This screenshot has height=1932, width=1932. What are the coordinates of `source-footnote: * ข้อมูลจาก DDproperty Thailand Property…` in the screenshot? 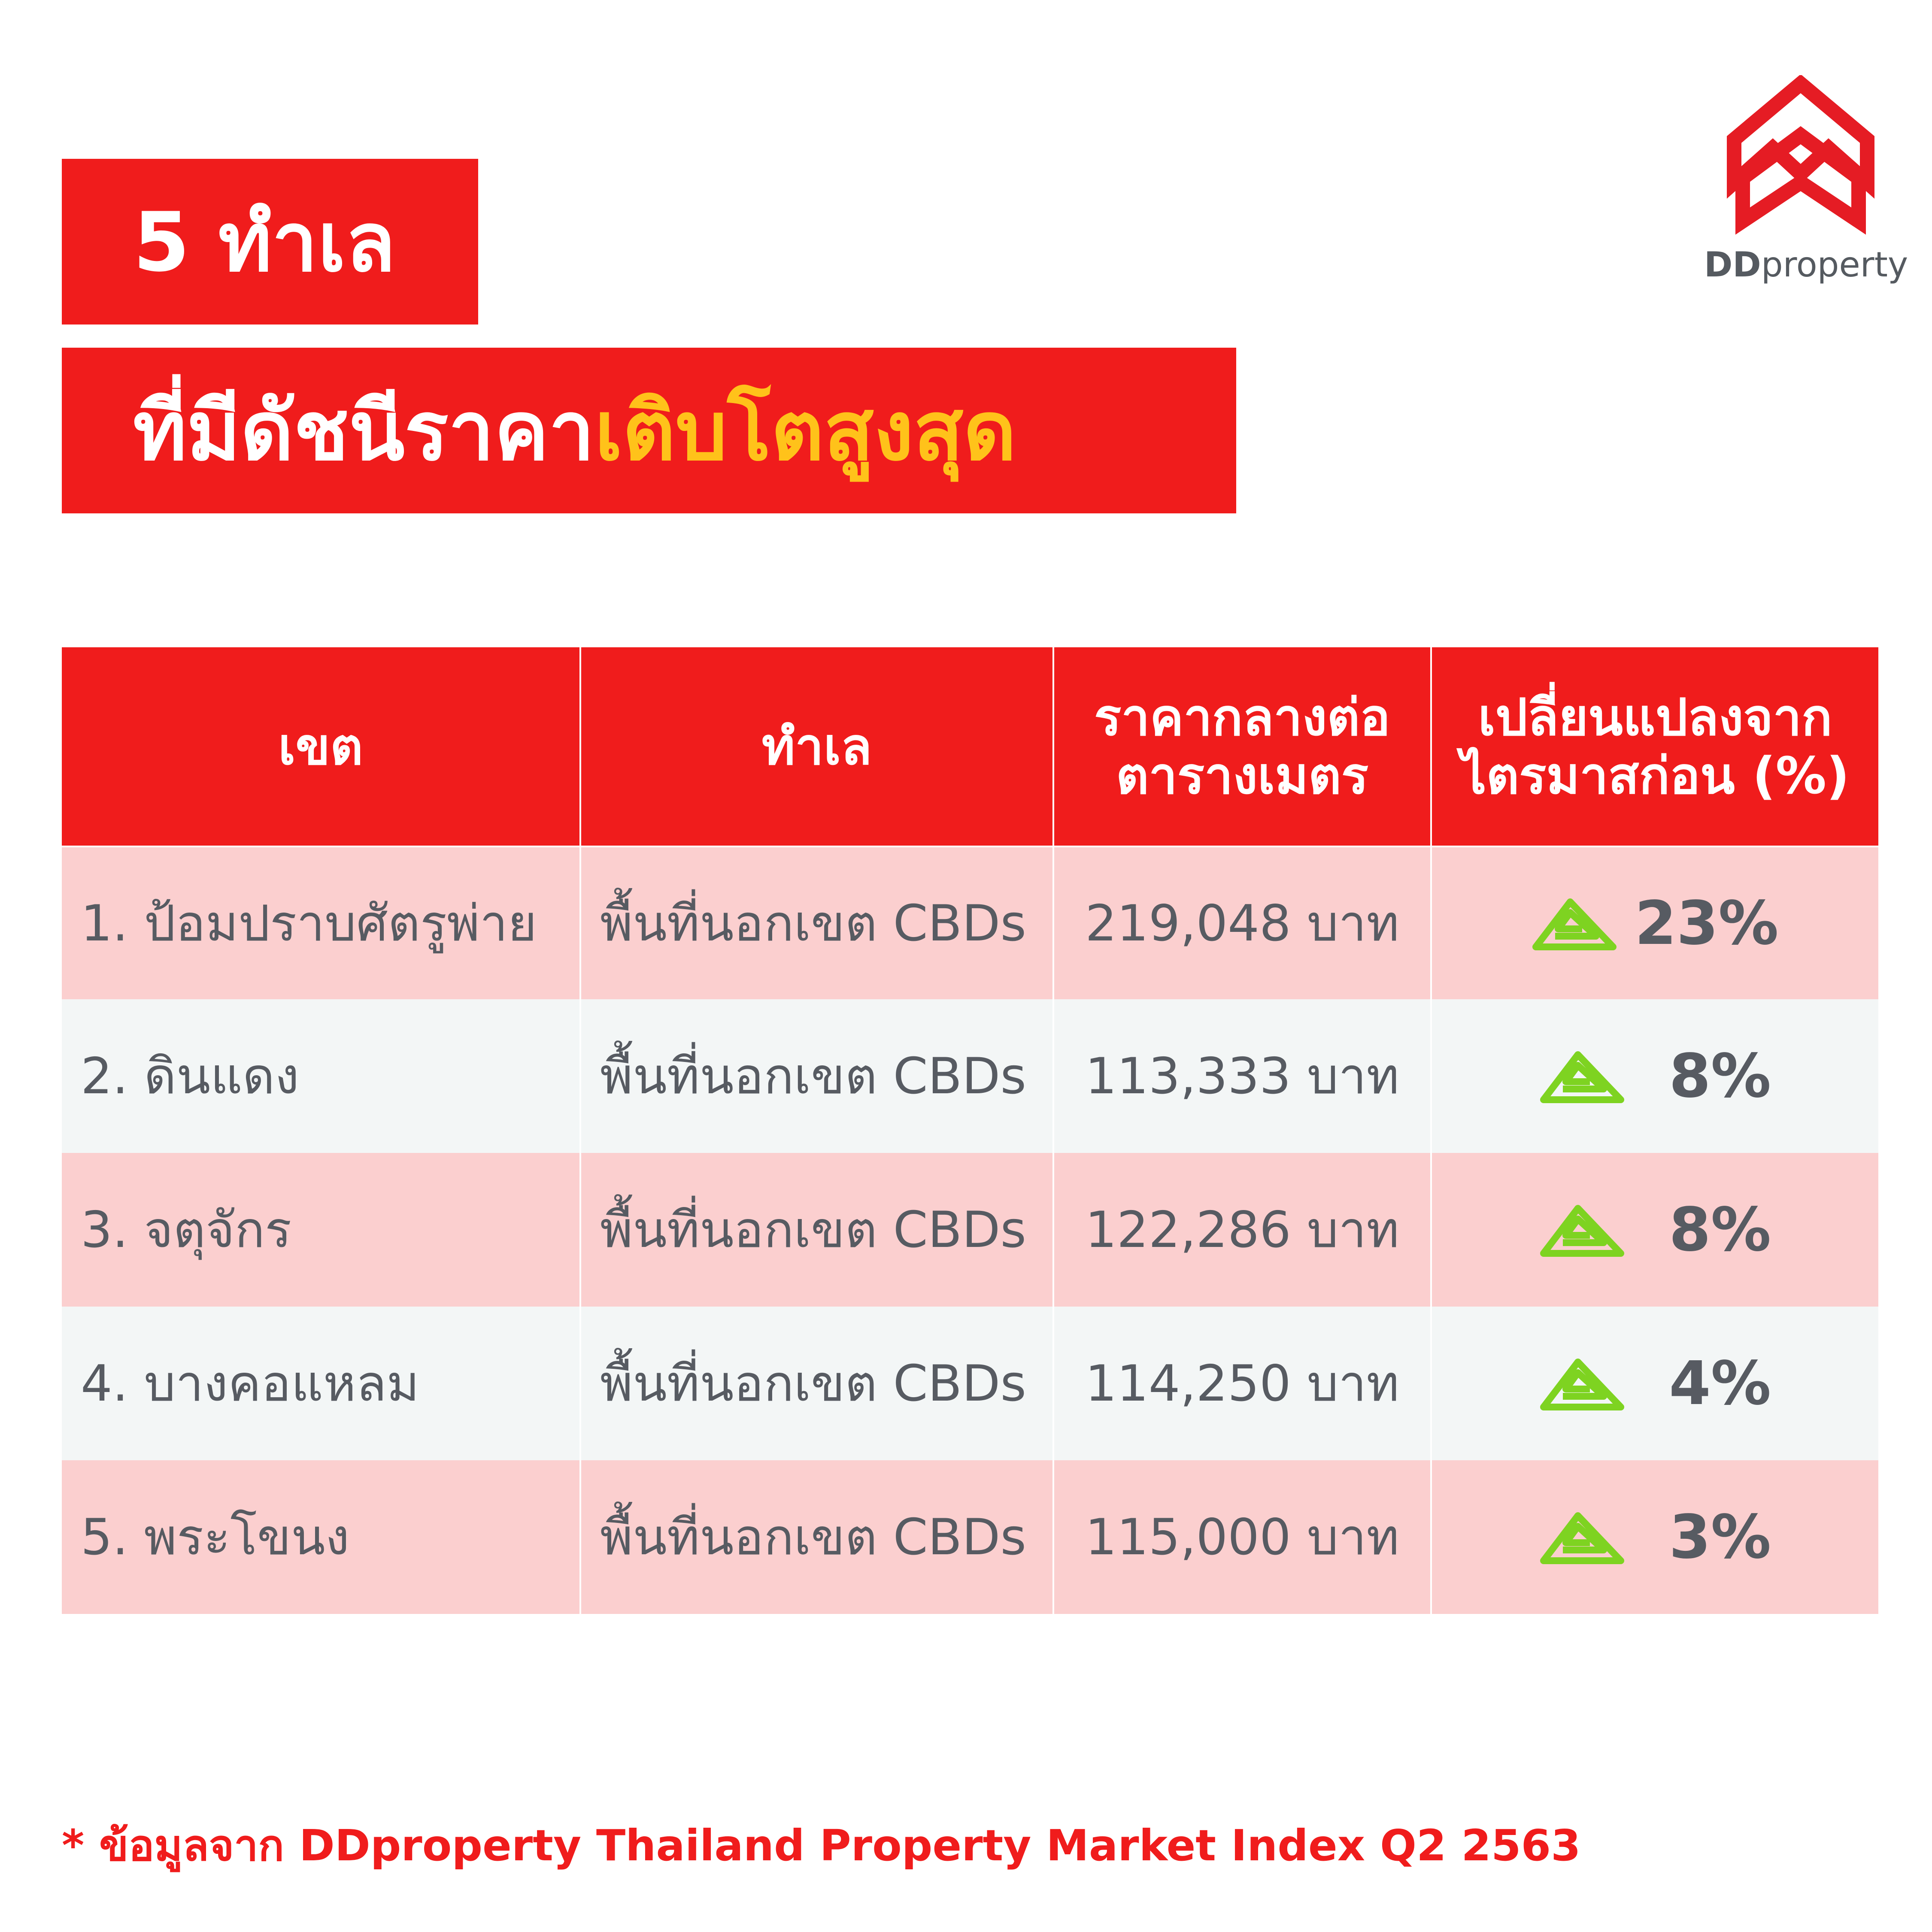 It's located at (821, 1845).